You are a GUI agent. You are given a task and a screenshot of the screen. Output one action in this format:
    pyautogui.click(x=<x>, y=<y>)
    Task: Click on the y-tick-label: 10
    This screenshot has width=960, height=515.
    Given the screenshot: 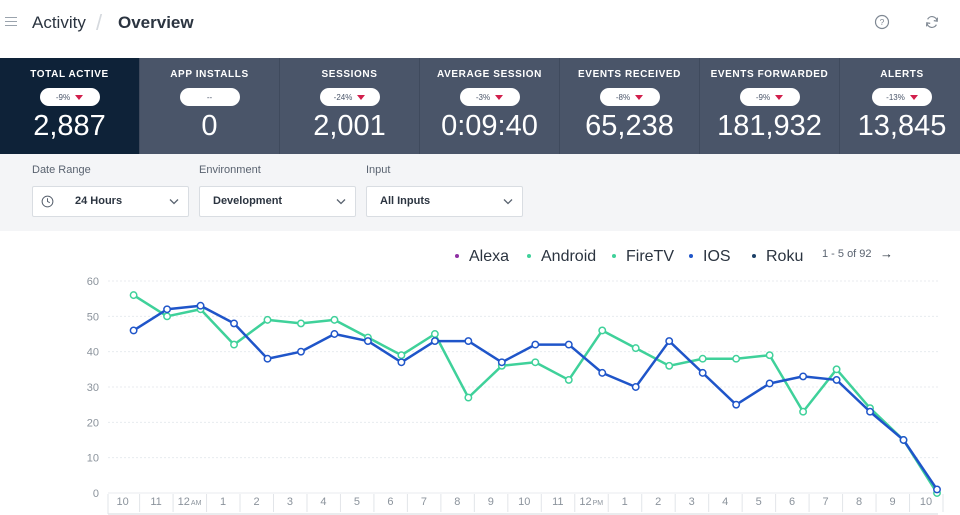 What is the action you would take?
    pyautogui.click(x=93, y=459)
    